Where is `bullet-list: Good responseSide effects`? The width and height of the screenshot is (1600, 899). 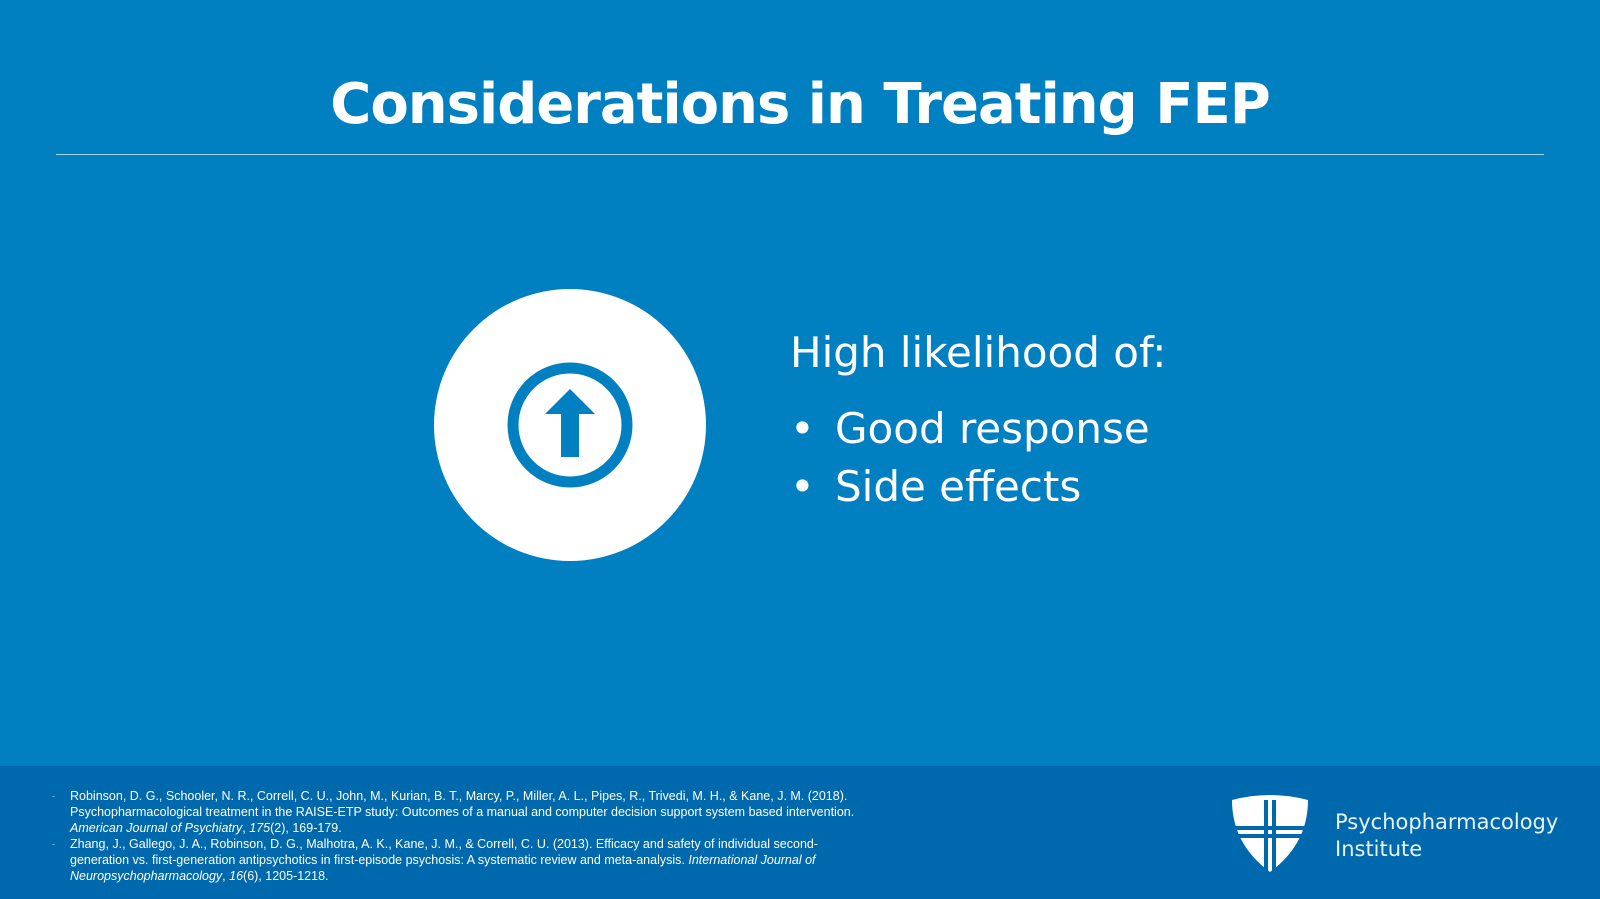
bullet-list: Good responseSide effects is located at coordinates (970, 458).